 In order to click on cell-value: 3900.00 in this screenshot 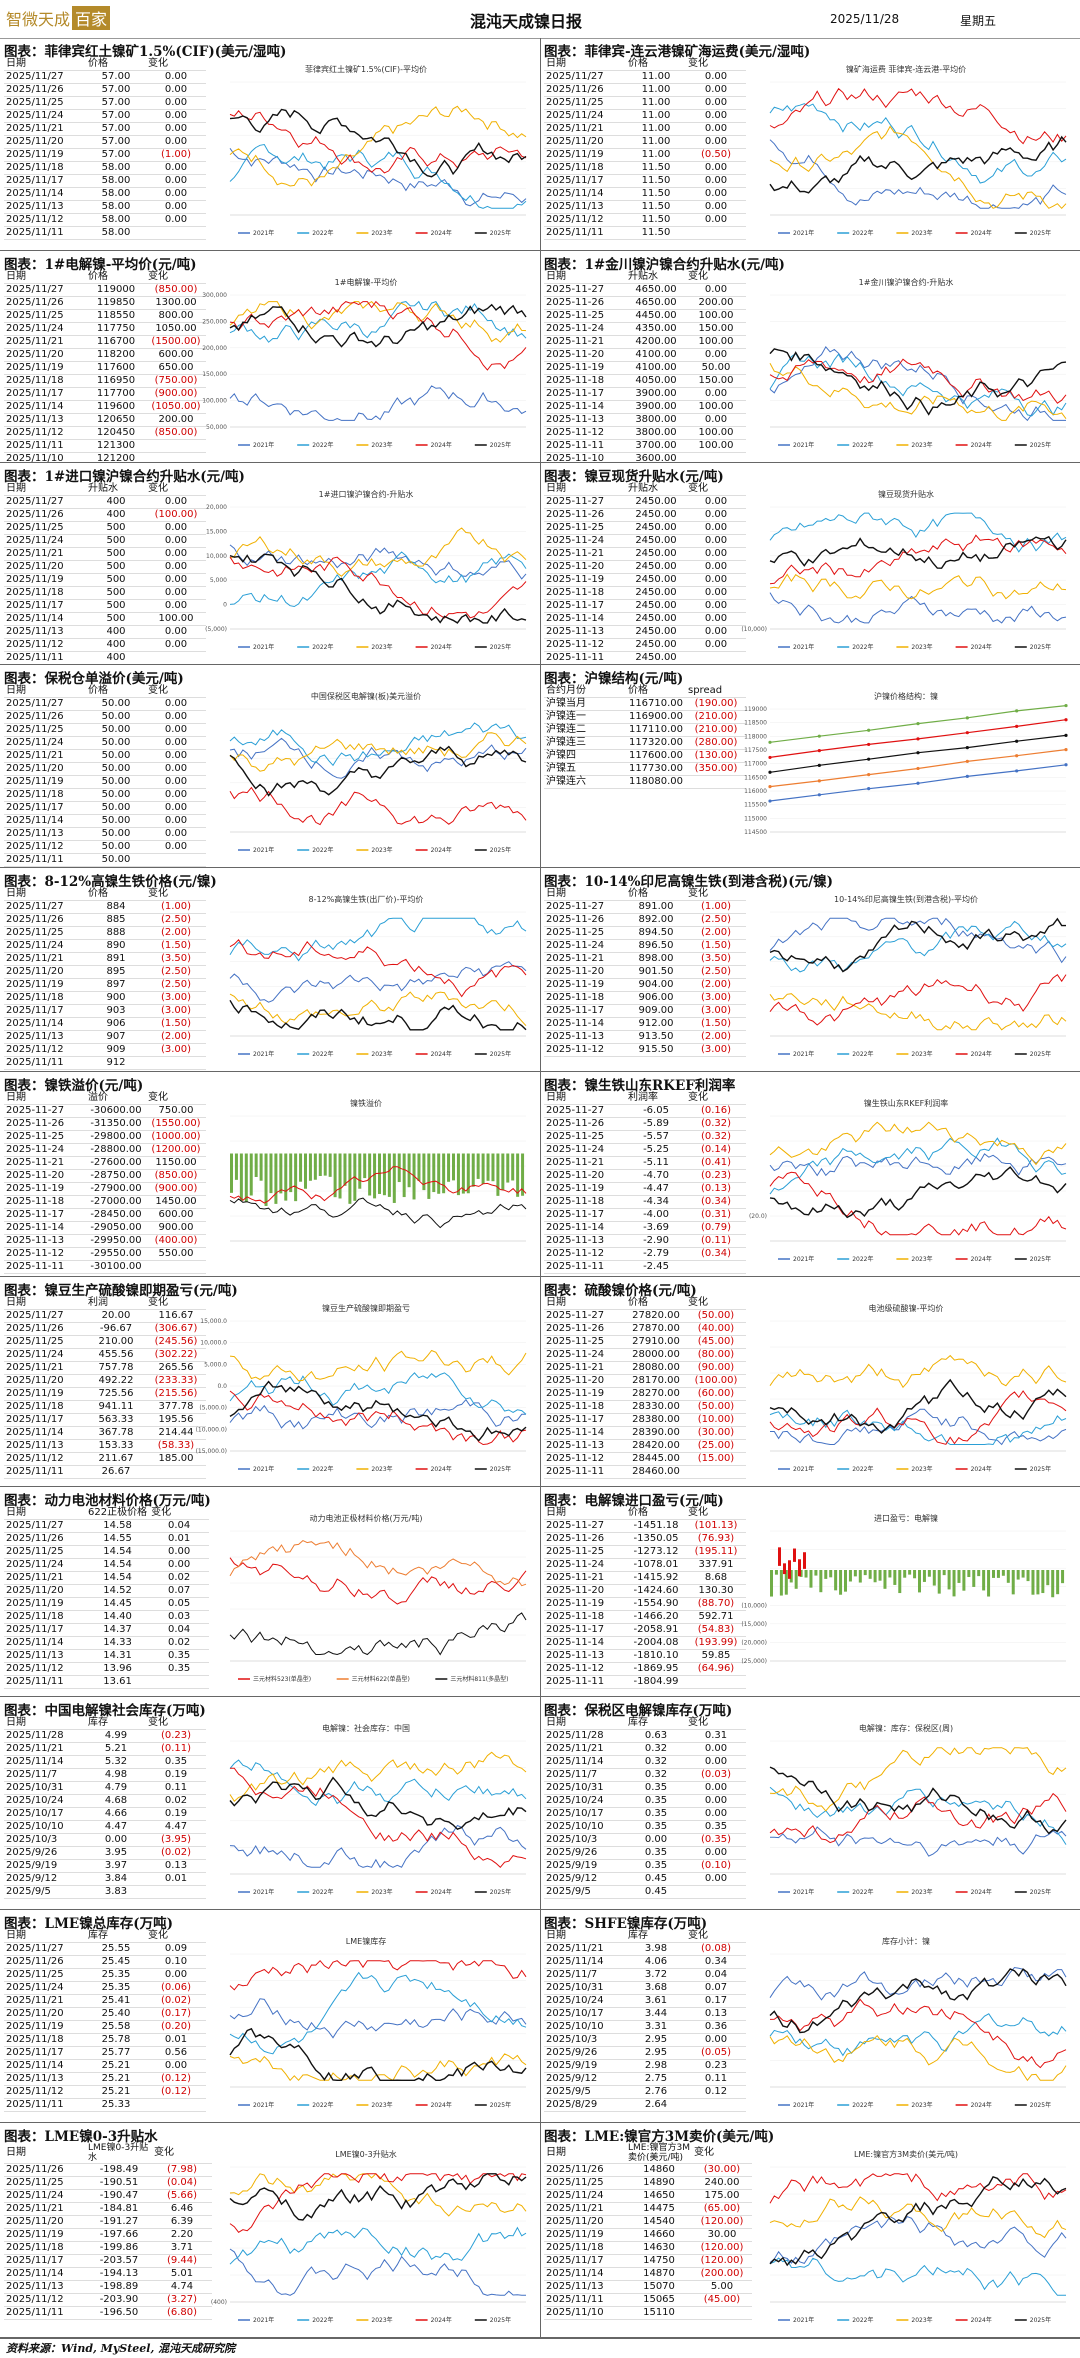, I will do `click(656, 407)`.